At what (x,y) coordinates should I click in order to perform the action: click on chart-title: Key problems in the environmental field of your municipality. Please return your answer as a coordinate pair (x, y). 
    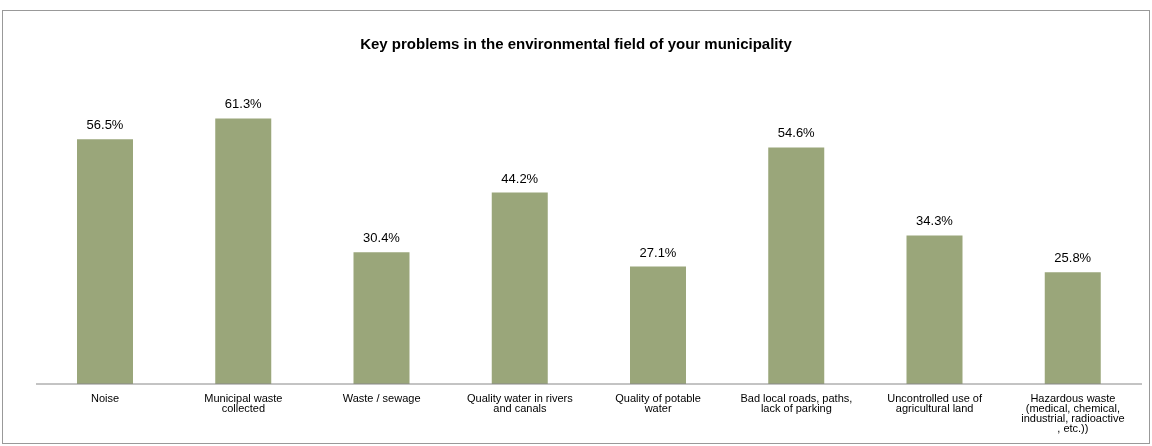
    Looking at the image, I should click on (576, 43).